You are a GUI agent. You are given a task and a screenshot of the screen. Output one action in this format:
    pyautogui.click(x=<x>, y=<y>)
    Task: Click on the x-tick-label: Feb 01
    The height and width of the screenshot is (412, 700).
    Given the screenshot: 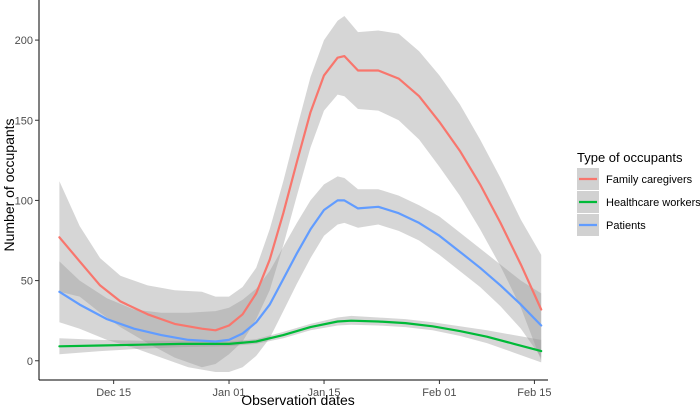 What is the action you would take?
    pyautogui.click(x=439, y=393)
    